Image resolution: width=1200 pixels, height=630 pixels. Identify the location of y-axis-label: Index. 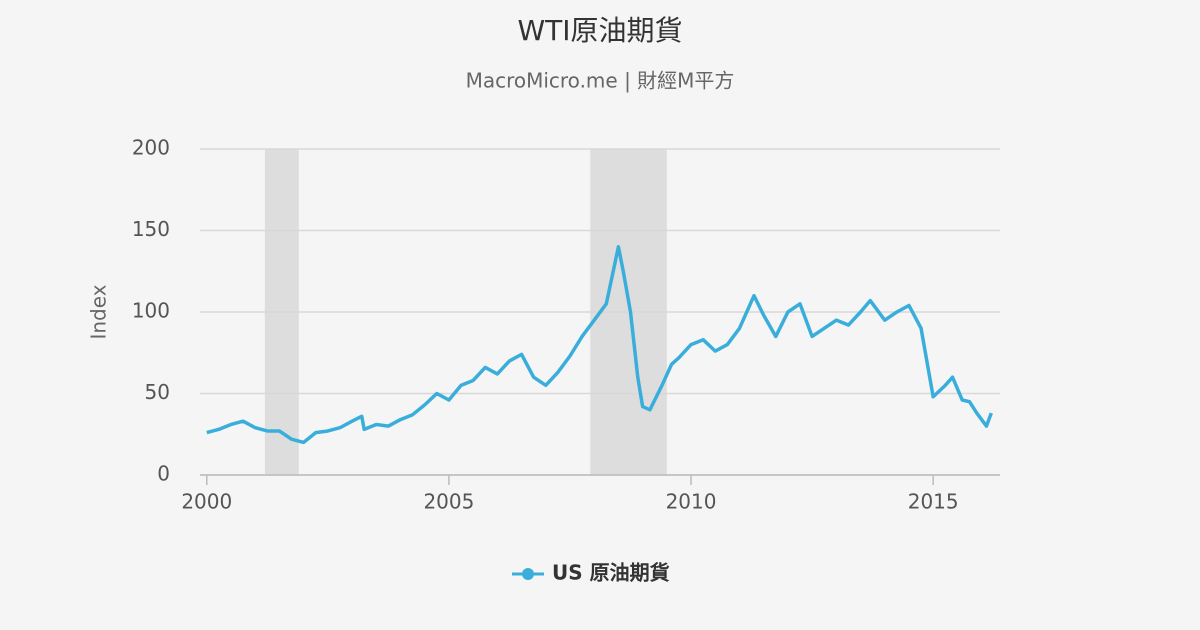
(99, 311).